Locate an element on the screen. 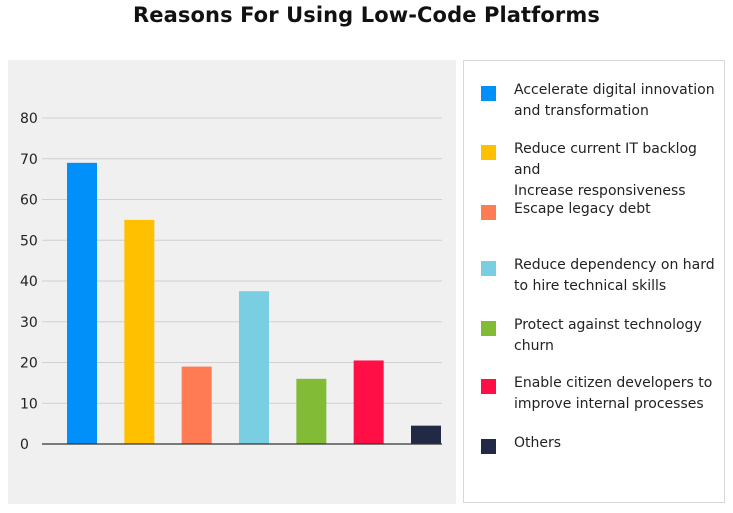 The width and height of the screenshot is (733, 513). y-tick-label: 40 is located at coordinates (29, 282).